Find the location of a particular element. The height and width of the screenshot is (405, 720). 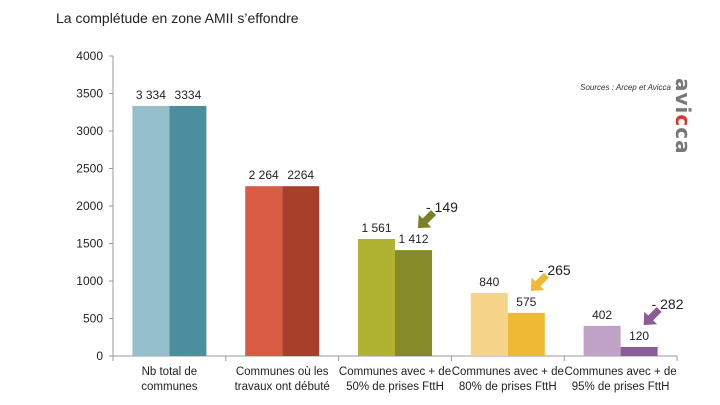

bar-value-label: 840 is located at coordinates (489, 282).